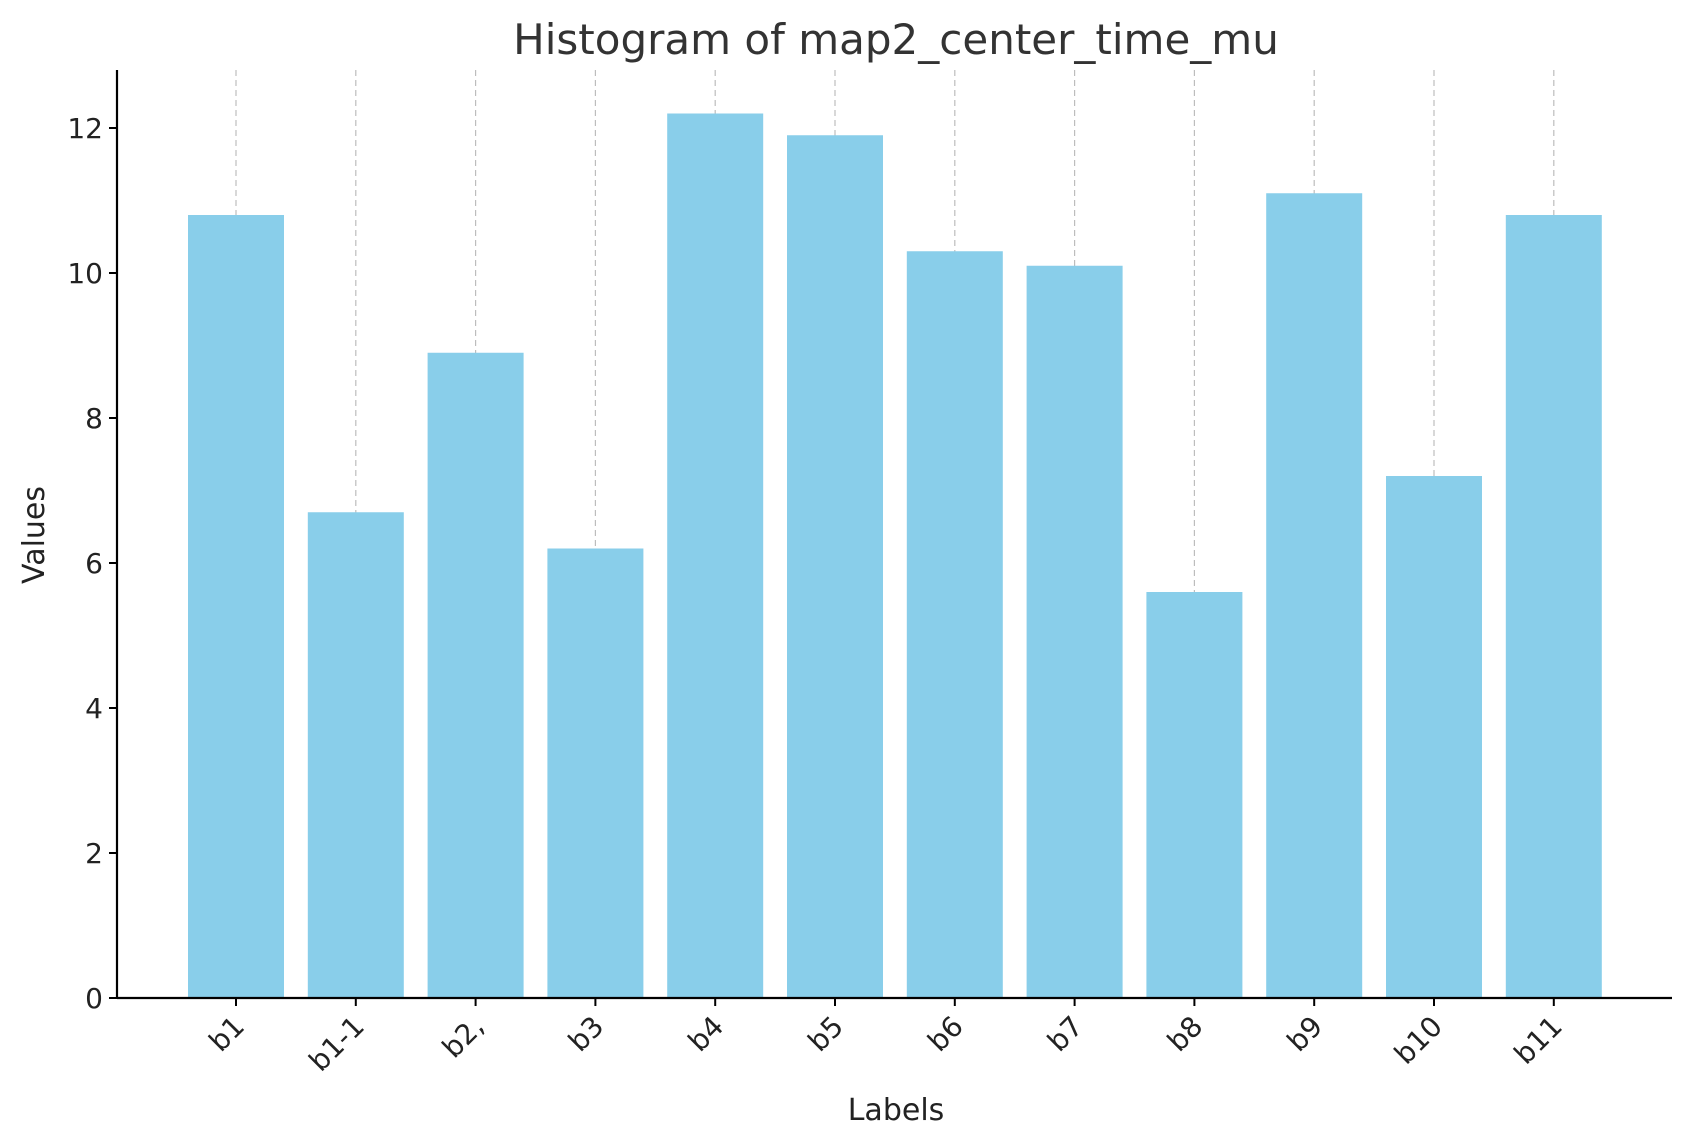  What do you see at coordinates (226, 1034) in the screenshot?
I see `x-tick-label: b1` at bounding box center [226, 1034].